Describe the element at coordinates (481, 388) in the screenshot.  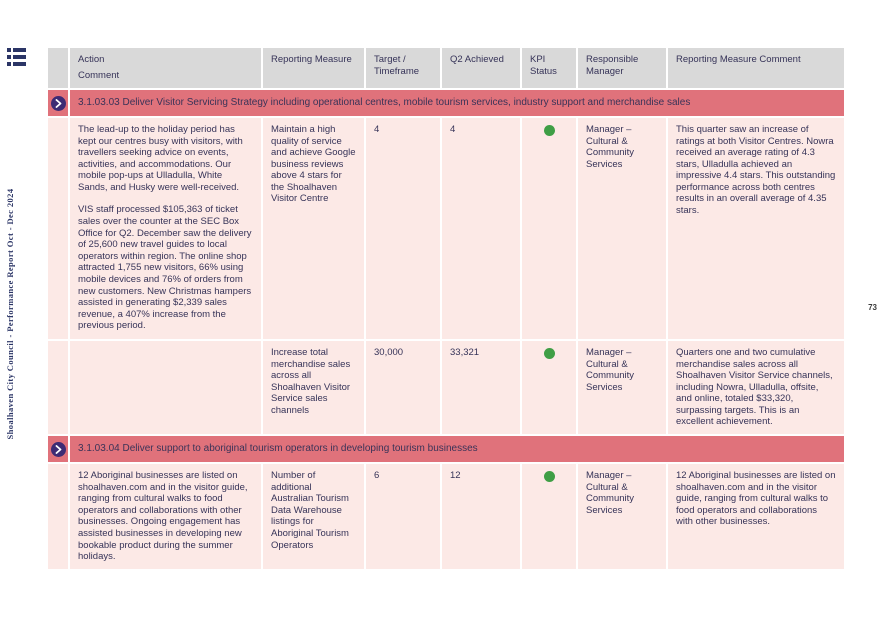
I see `q2-achieved-cell: 33,321` at that location.